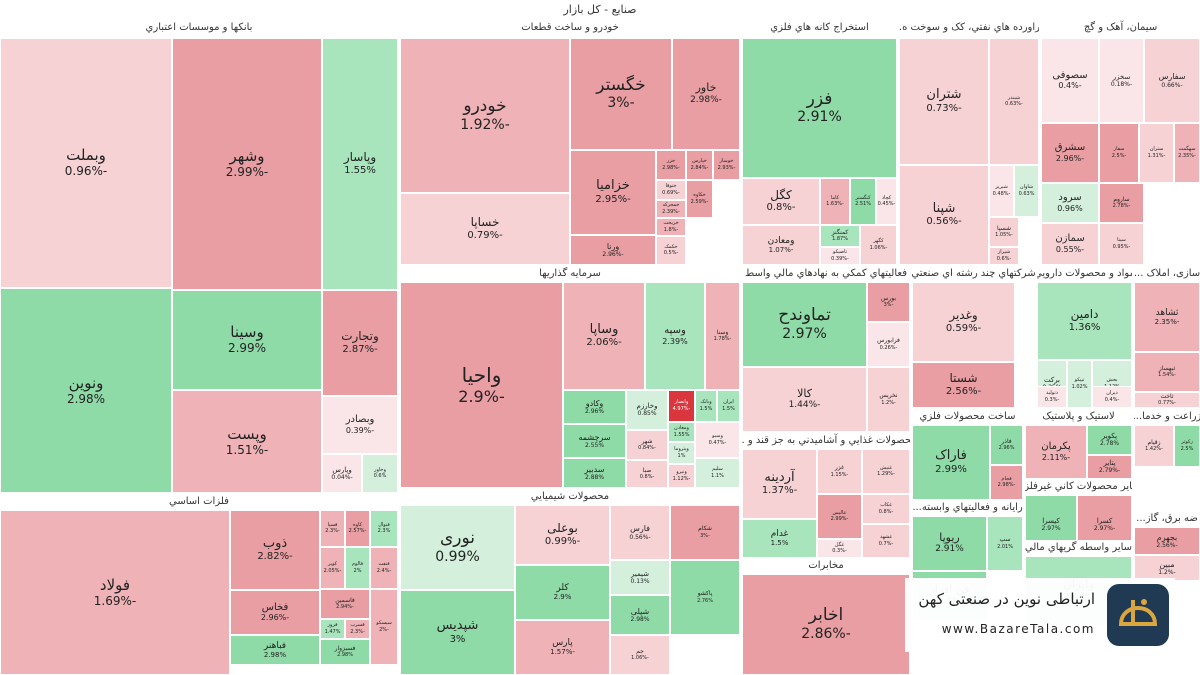  Describe the element at coordinates (728, 406) in the screenshot. I see `stock-tile: ایران 1.5%` at that location.